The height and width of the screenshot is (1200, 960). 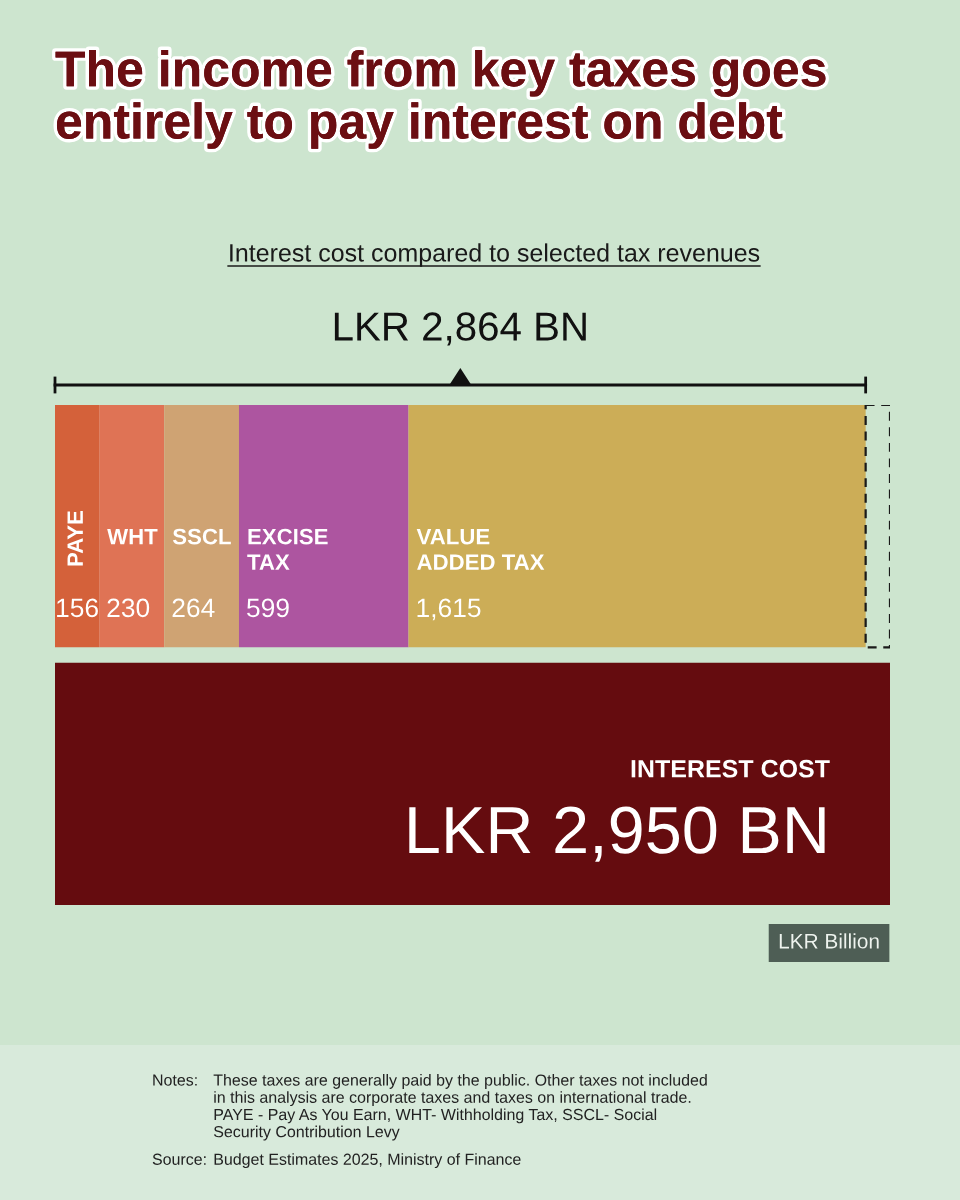 I want to click on chart-title: The income from key taxes goes entirely to pay interest on debt, so click(x=440, y=99).